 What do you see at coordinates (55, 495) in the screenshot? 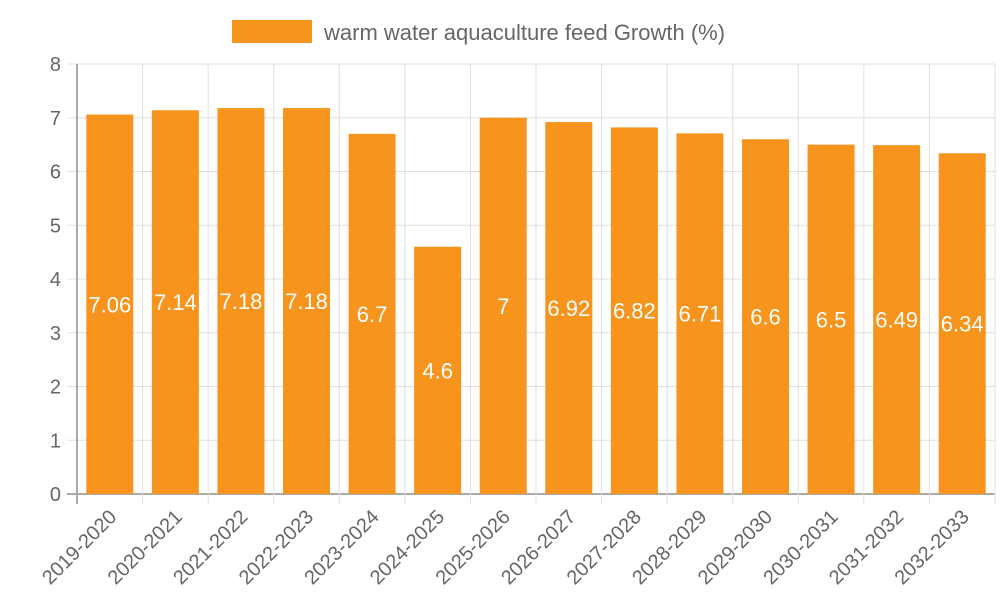
I see `y-tick-label: 0` at bounding box center [55, 495].